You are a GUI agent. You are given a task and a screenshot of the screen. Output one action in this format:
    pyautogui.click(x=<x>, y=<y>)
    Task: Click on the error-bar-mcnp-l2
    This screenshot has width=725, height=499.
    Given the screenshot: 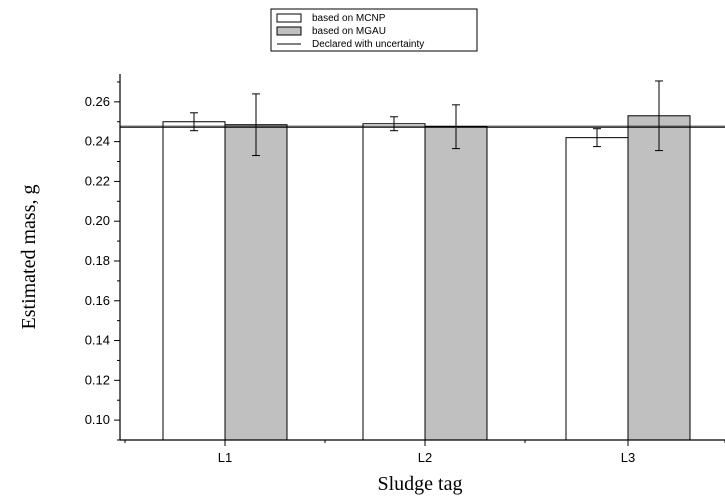 What is the action you would take?
    pyautogui.click(x=394, y=124)
    